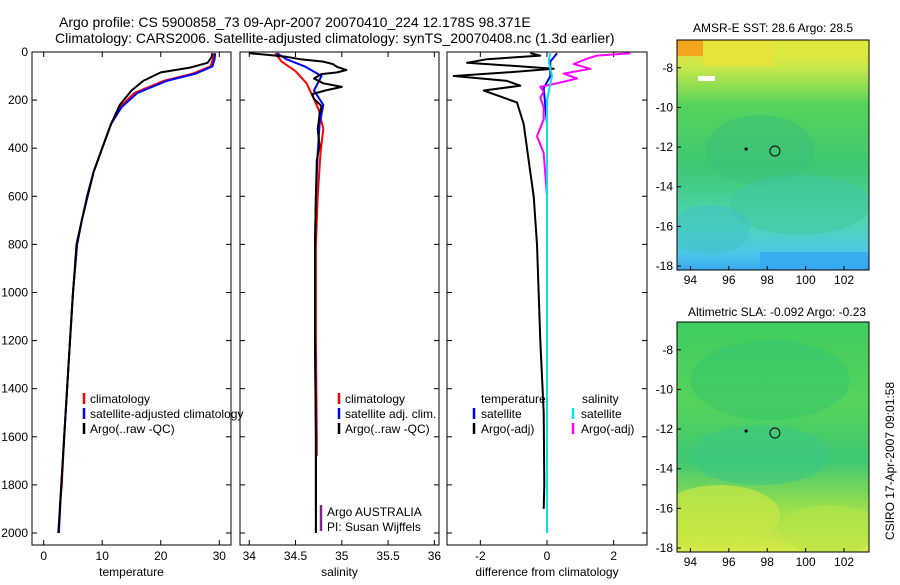  Describe the element at coordinates (665, 508) in the screenshot. I see `sla_map-y-tick-label: -16` at that location.